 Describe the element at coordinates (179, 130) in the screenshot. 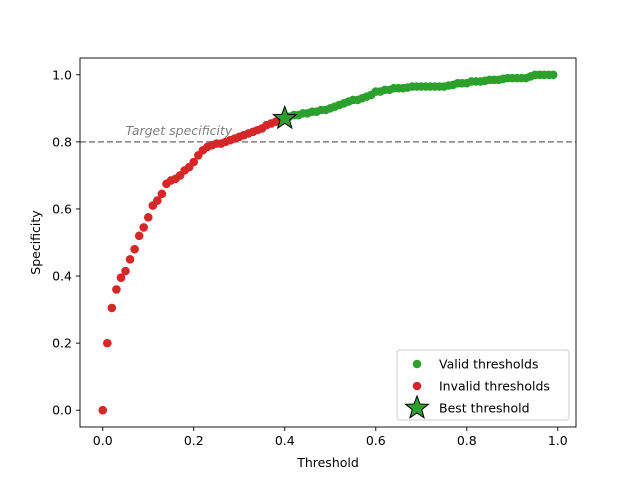

I see `target-specificity-label: Target specificity` at that location.